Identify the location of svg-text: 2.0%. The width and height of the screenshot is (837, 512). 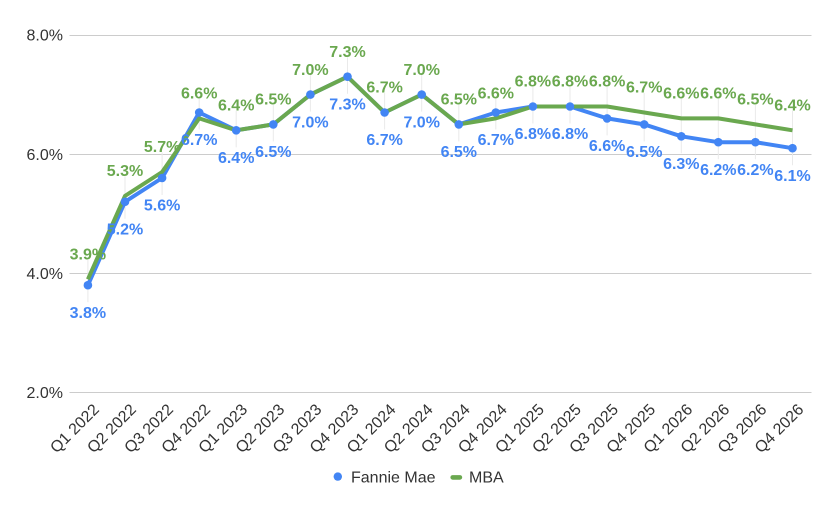
(45, 393).